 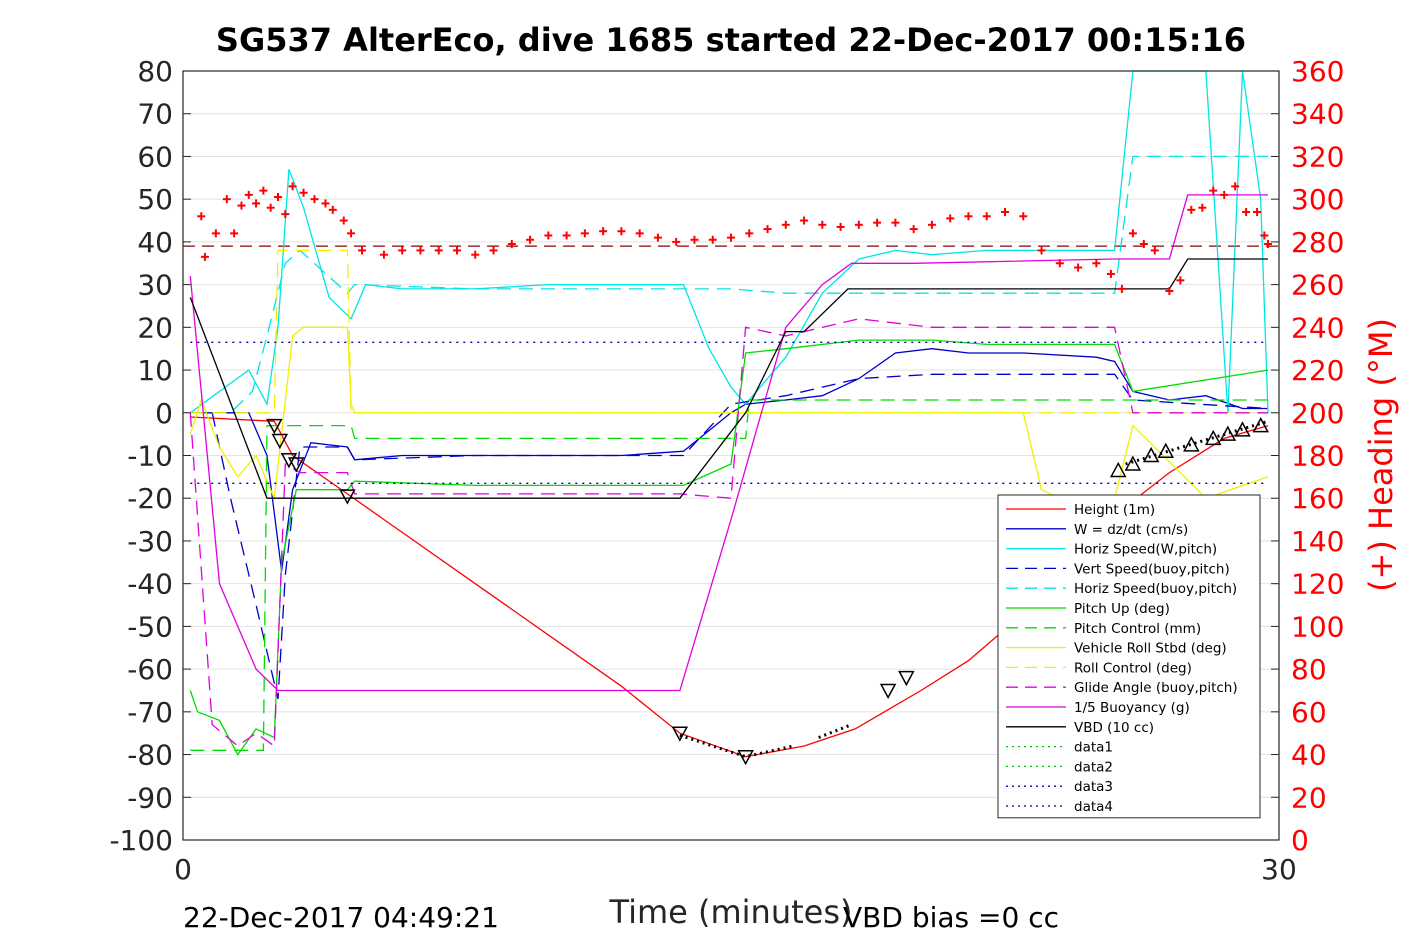 I want to click on y-tick-label-left: -100, so click(x=141, y=840).